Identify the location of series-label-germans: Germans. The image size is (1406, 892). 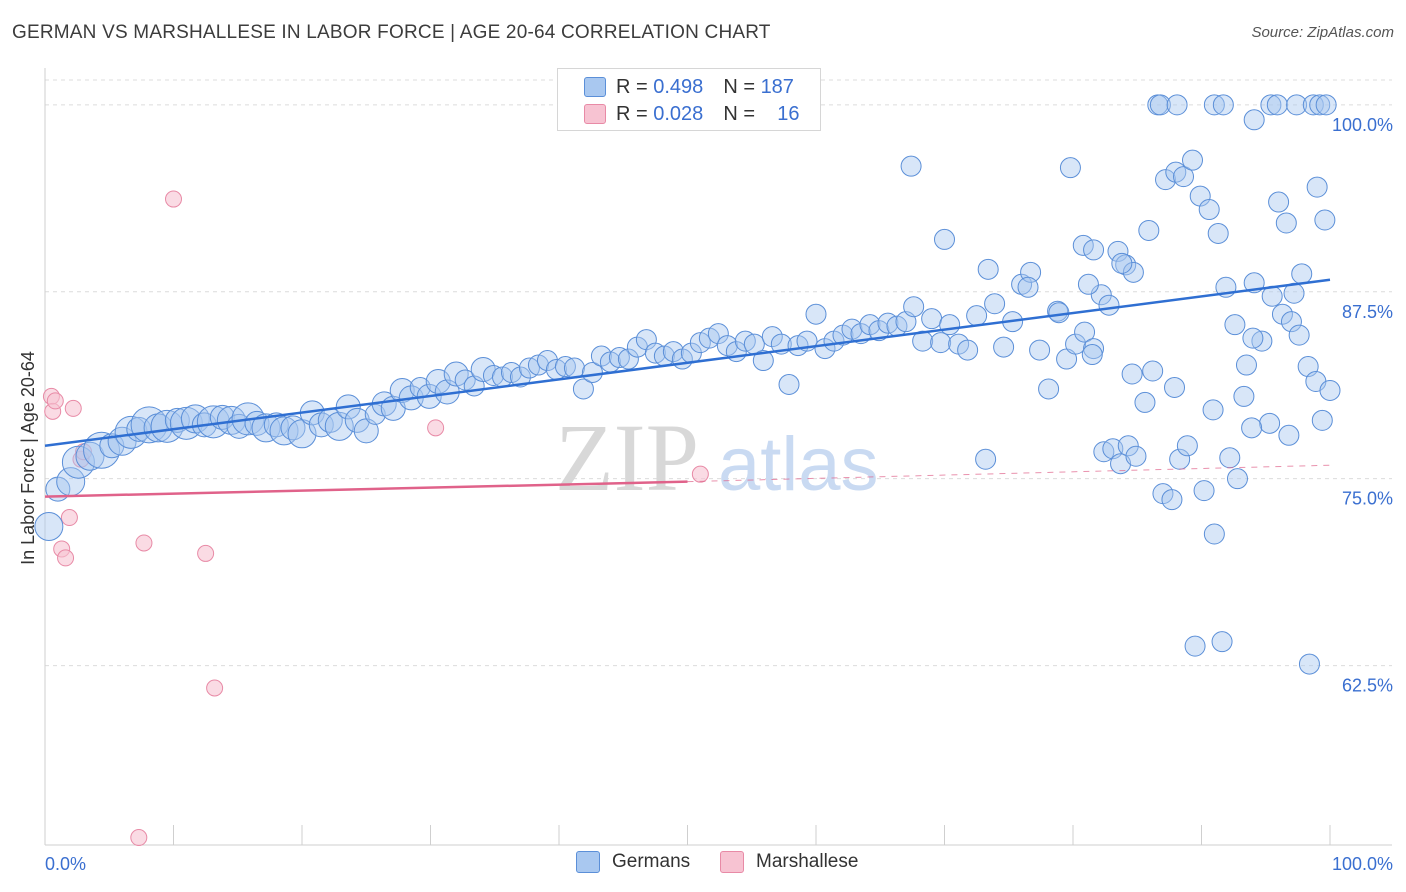
(651, 861).